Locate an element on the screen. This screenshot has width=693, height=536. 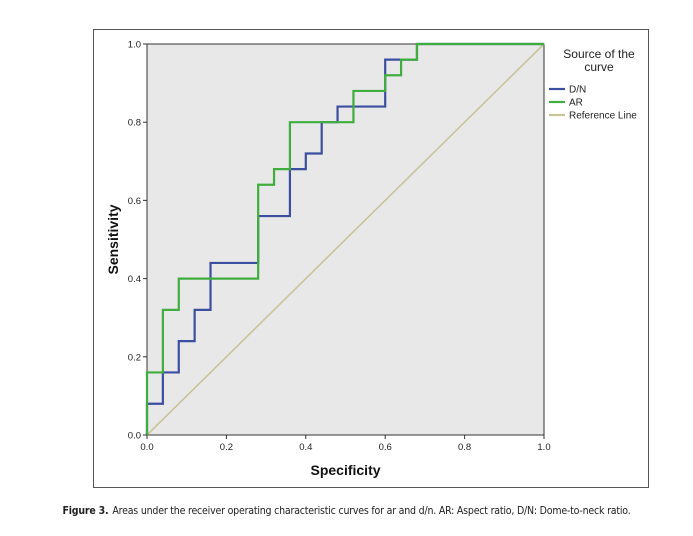
legend-label-d-n: D/N is located at coordinates (577, 90).